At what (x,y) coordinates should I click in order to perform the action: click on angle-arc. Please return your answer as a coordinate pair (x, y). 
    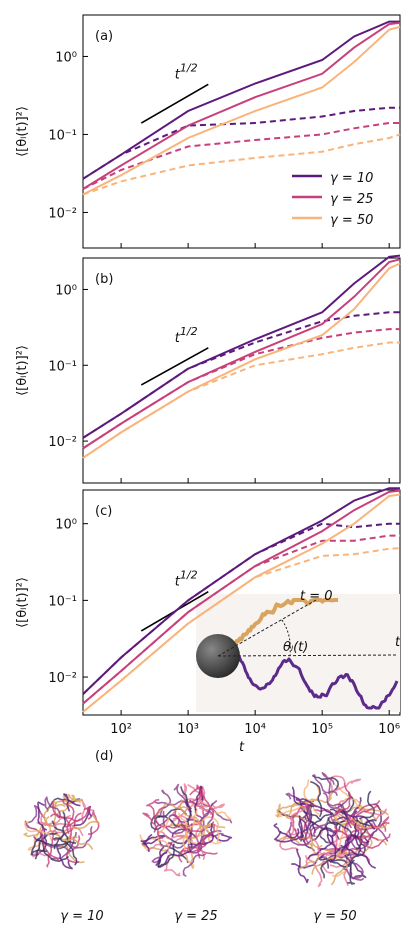
    Looking at the image, I should click on (286, 637).